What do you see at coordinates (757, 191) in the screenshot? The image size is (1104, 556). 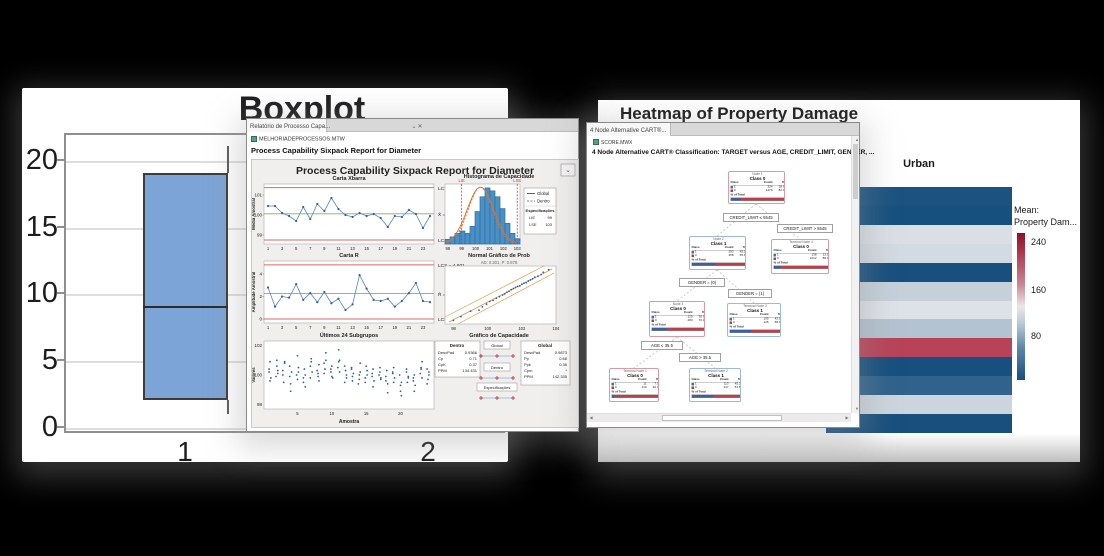 I see `decor: 0 1476 82.0` at bounding box center [757, 191].